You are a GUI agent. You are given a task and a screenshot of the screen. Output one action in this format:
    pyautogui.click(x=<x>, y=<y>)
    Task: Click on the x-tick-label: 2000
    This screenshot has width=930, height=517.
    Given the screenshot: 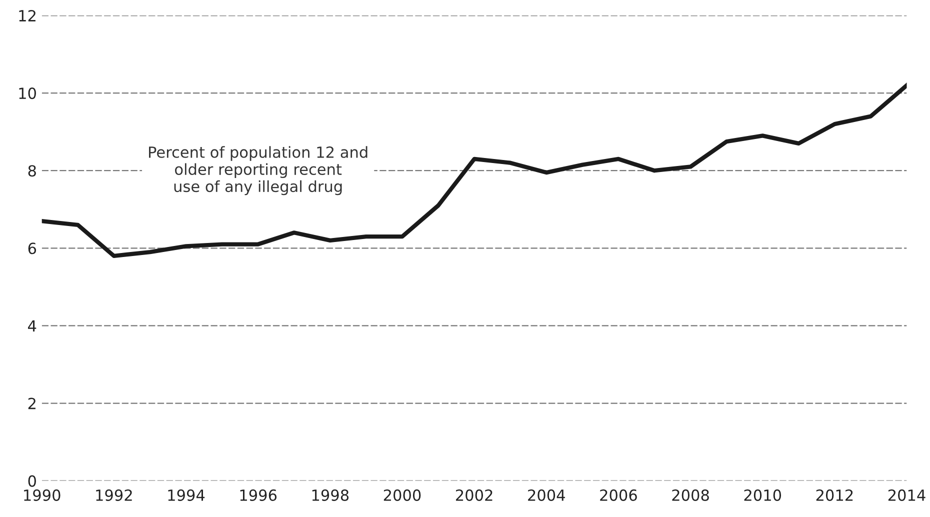 What is the action you would take?
    pyautogui.click(x=402, y=495)
    